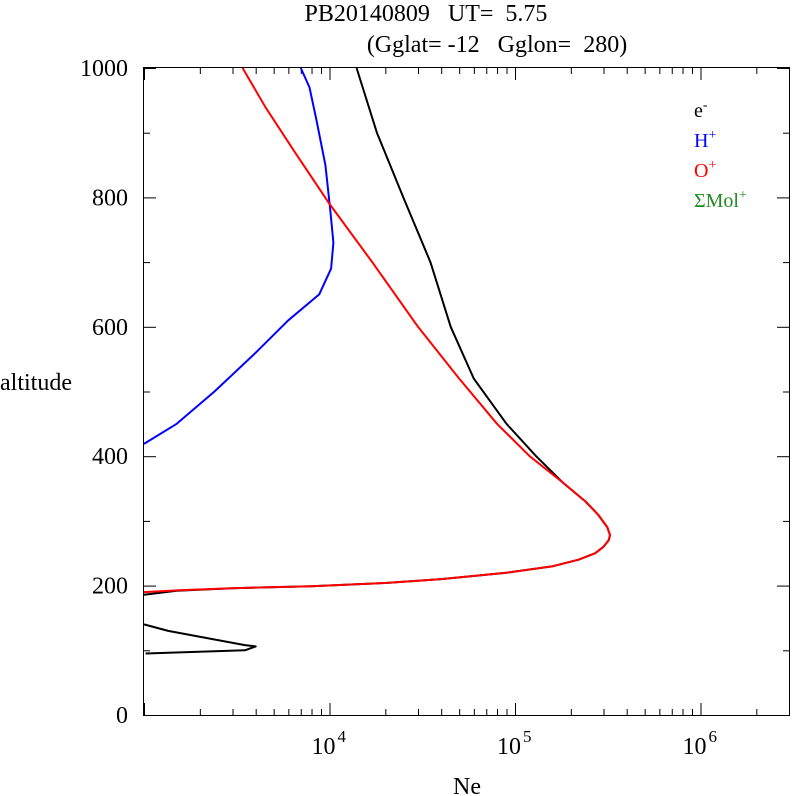 The width and height of the screenshot is (792, 796). I want to click on y-tick-label: 200, so click(110, 587).